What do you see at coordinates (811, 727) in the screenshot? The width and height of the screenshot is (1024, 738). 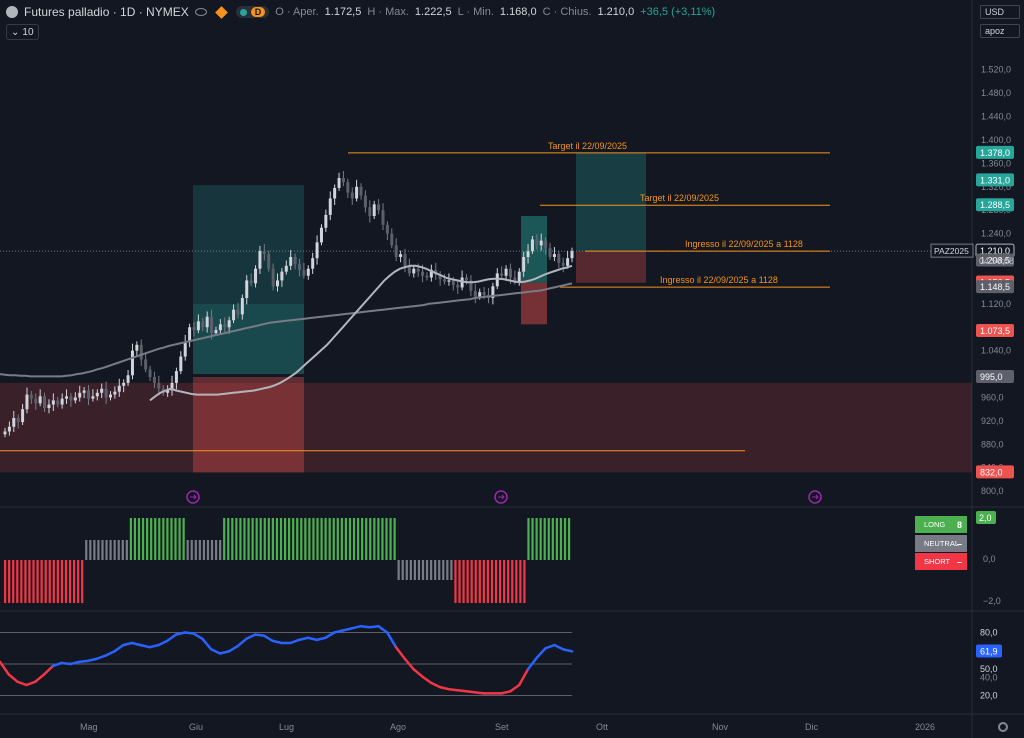 I see `x-tick-label: Dic` at bounding box center [811, 727].